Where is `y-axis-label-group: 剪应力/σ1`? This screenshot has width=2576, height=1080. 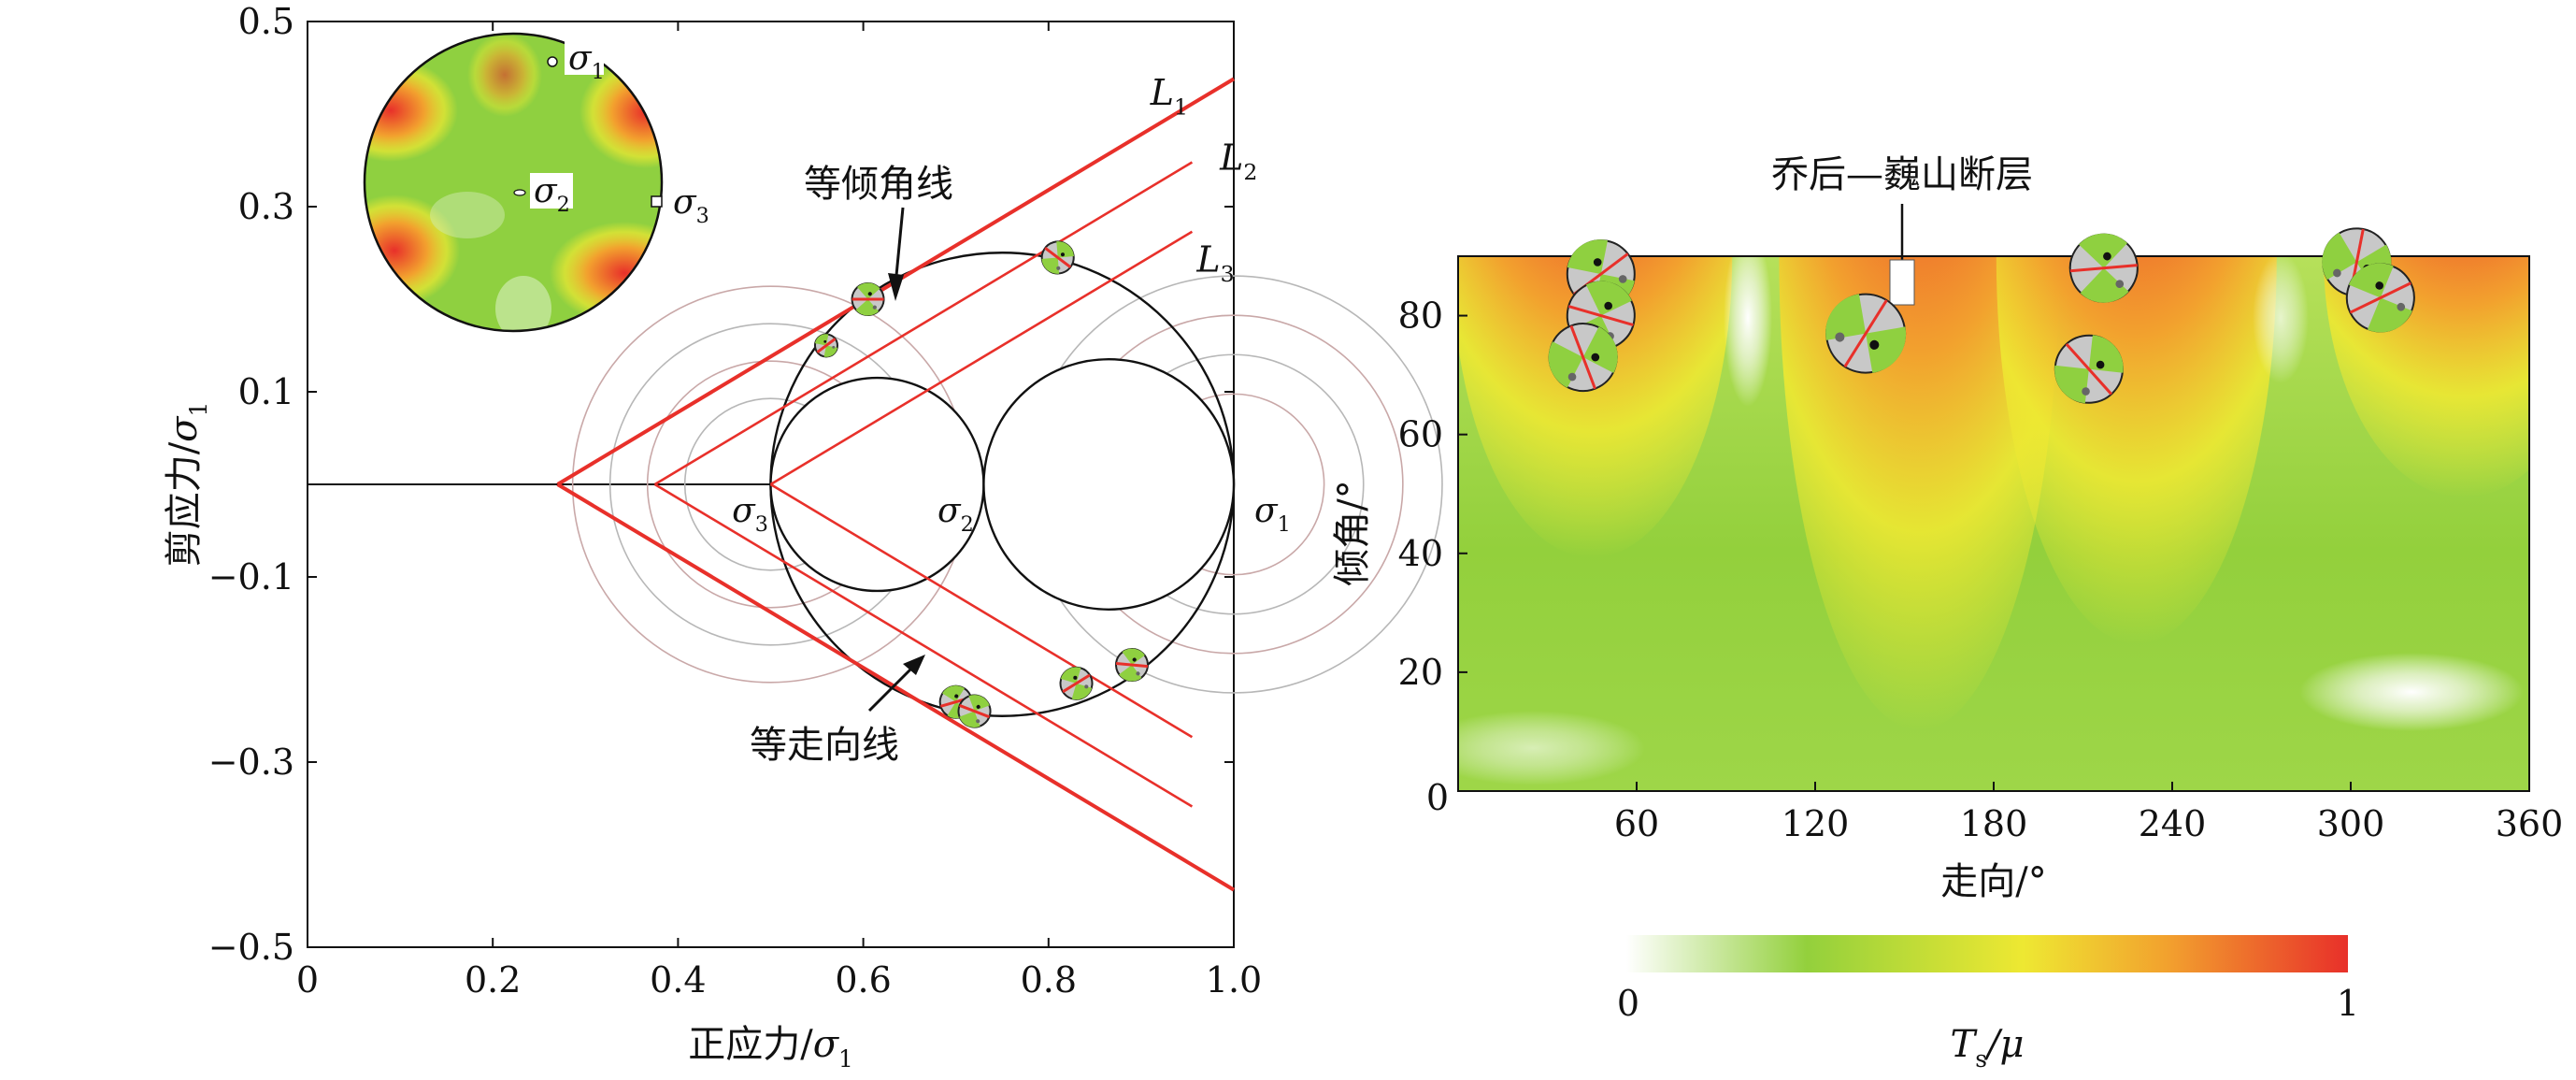
y-axis-label-group: 剪应力/σ1 is located at coordinates (187, 485).